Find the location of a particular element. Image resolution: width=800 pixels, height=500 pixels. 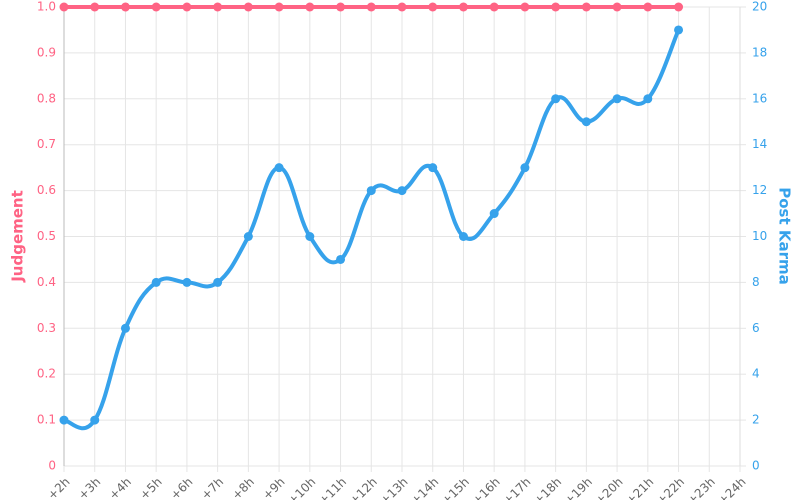

y-tick-label: 0.2 is located at coordinates (46, 374).